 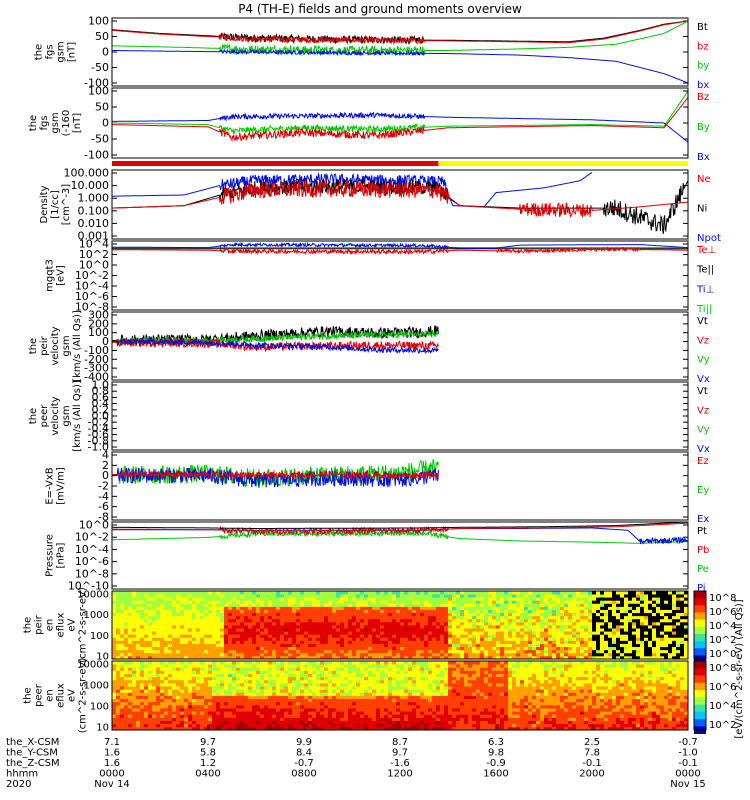 I want to click on y-axis-label: [eV], so click(x=61, y=275).